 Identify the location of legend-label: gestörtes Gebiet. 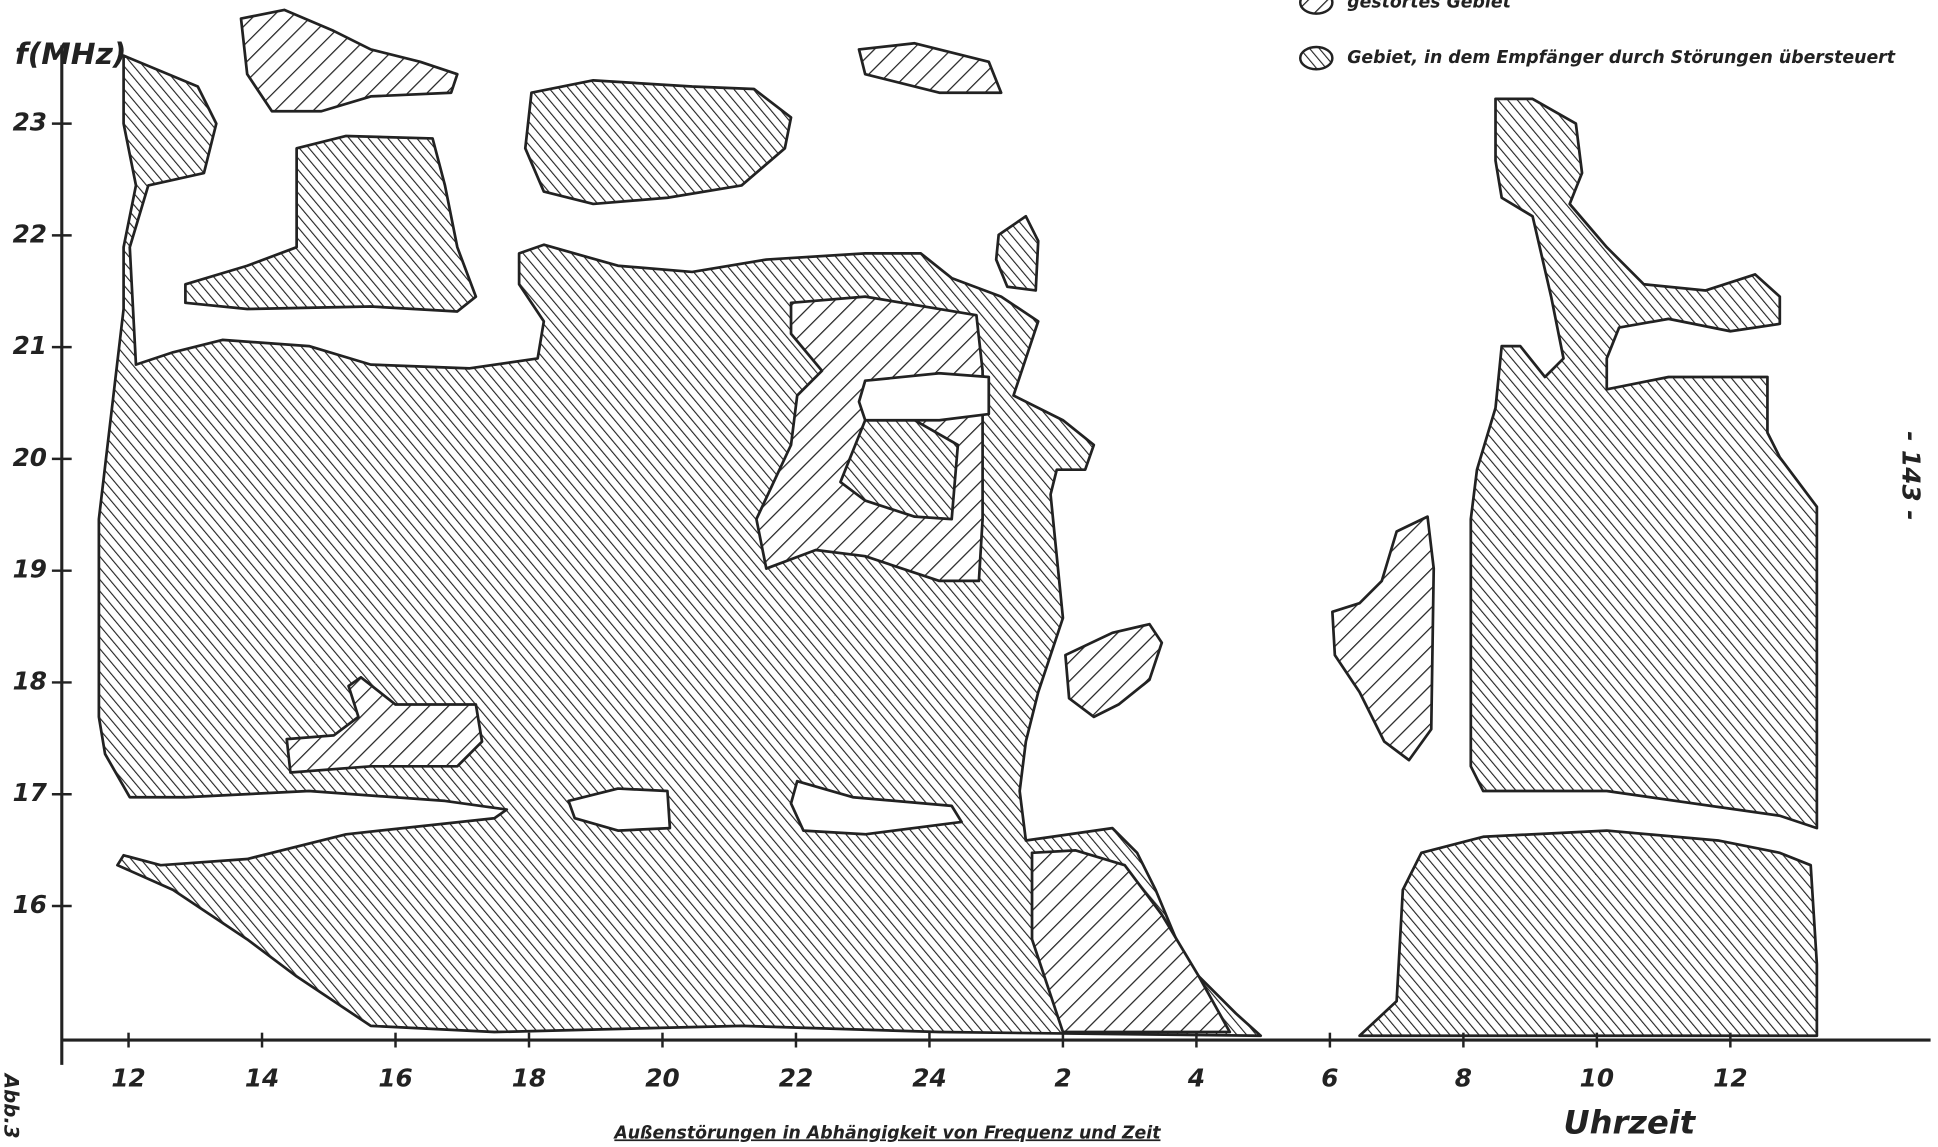
(1429, 6).